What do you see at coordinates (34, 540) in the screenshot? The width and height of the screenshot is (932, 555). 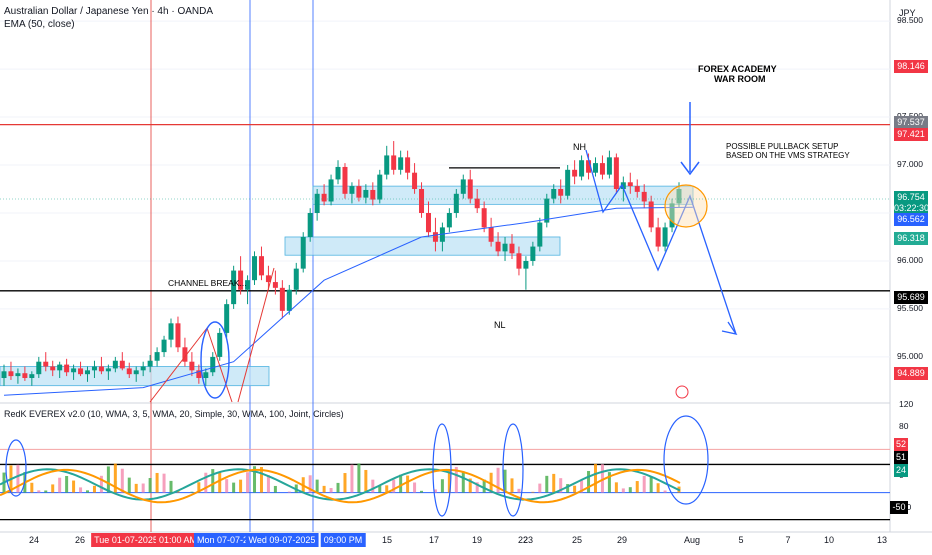 I see `x-tick-label: 24` at bounding box center [34, 540].